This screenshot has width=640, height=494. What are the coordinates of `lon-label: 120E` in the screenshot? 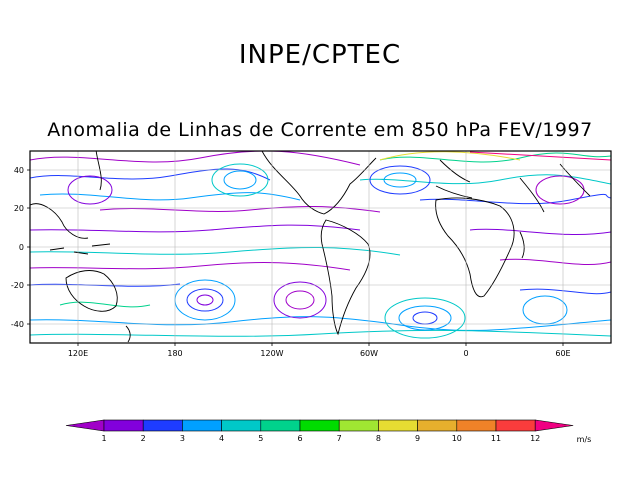 It's located at (78, 353).